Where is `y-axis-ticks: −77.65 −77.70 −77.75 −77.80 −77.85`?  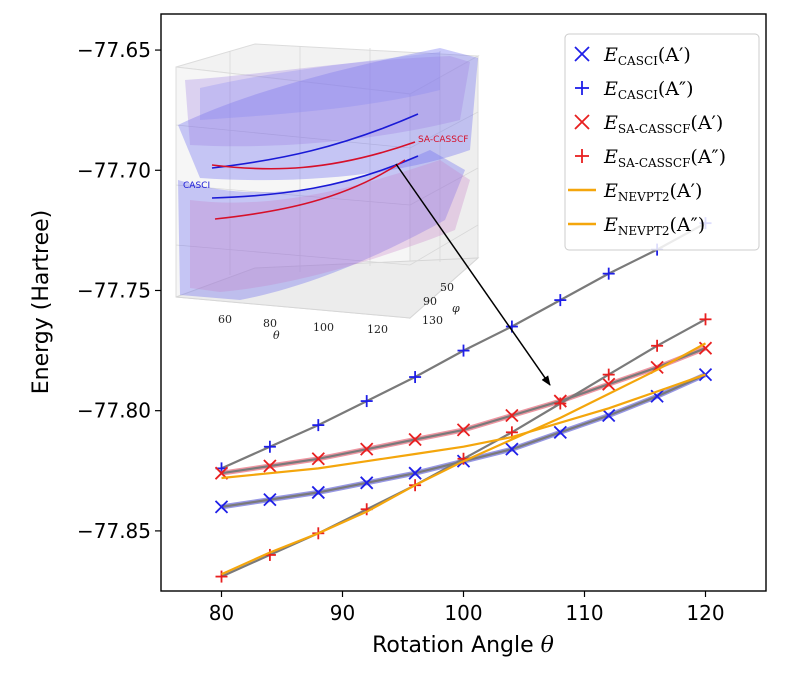 y-axis-ticks: −77.65 −77.70 −77.75 −77.80 −77.85 is located at coordinates (119, 290).